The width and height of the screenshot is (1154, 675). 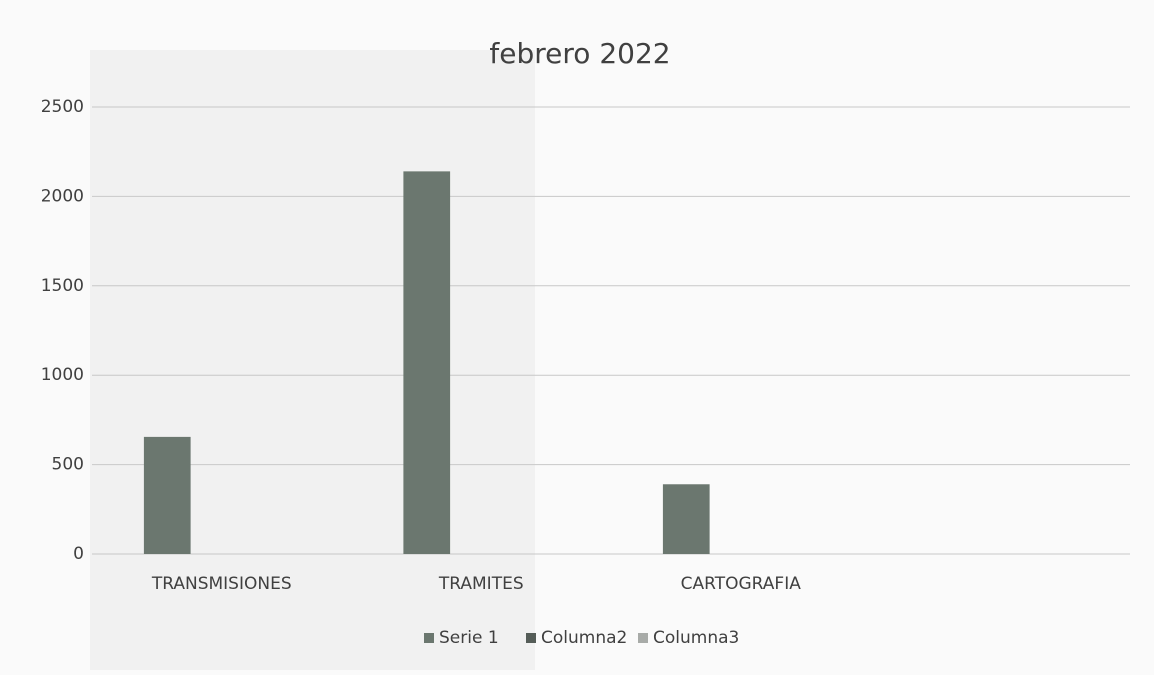 What do you see at coordinates (696, 638) in the screenshot?
I see `legend-label: Columna3` at bounding box center [696, 638].